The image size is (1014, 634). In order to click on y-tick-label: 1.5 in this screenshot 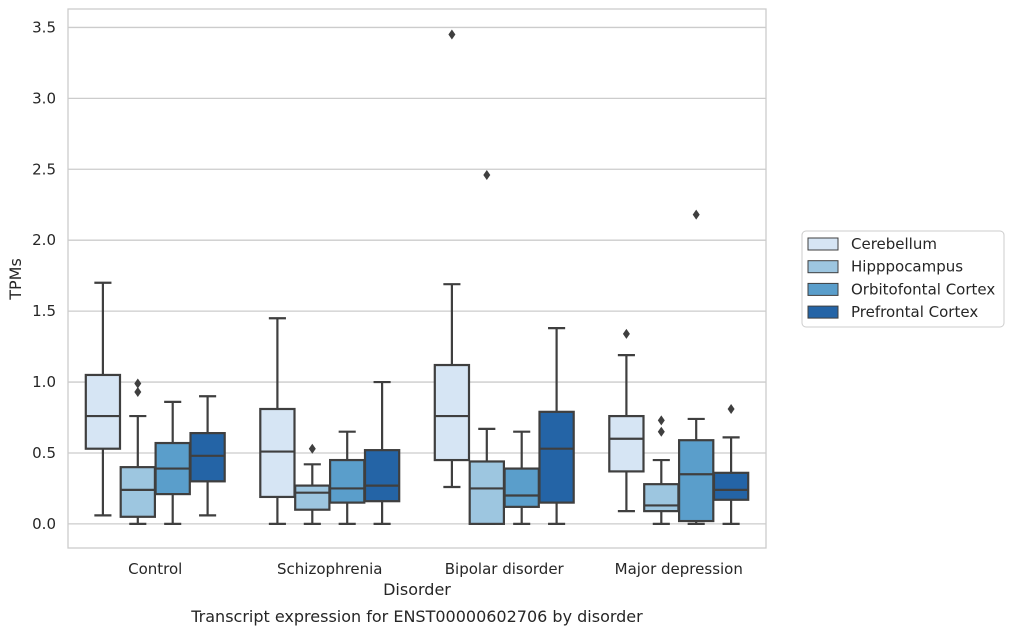, I will do `click(44, 311)`.